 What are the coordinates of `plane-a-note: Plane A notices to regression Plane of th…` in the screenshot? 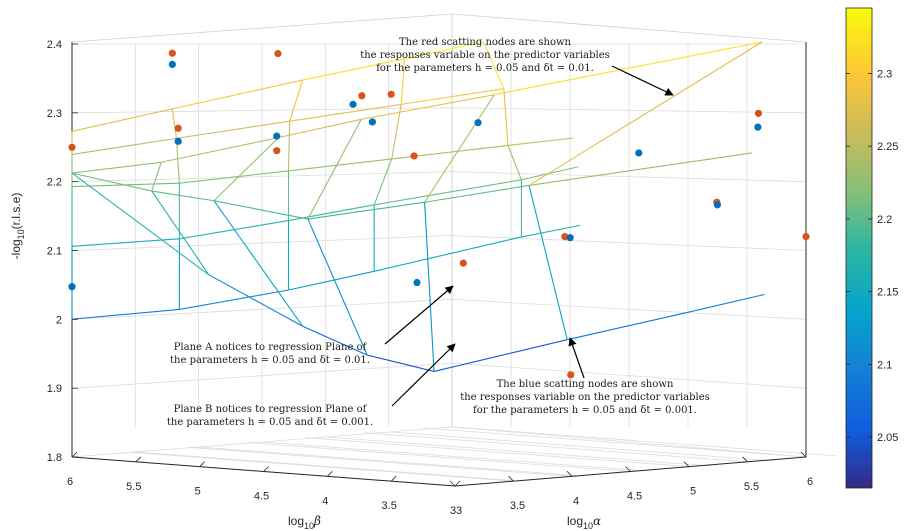 It's located at (312, 325).